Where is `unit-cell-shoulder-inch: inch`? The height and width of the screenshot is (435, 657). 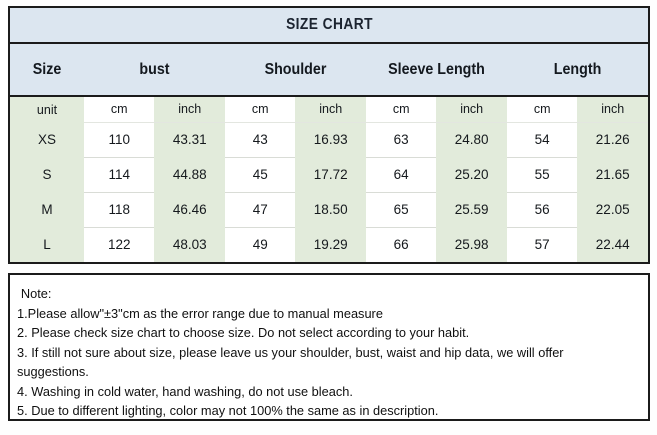 unit-cell-shoulder-inch: inch is located at coordinates (330, 109).